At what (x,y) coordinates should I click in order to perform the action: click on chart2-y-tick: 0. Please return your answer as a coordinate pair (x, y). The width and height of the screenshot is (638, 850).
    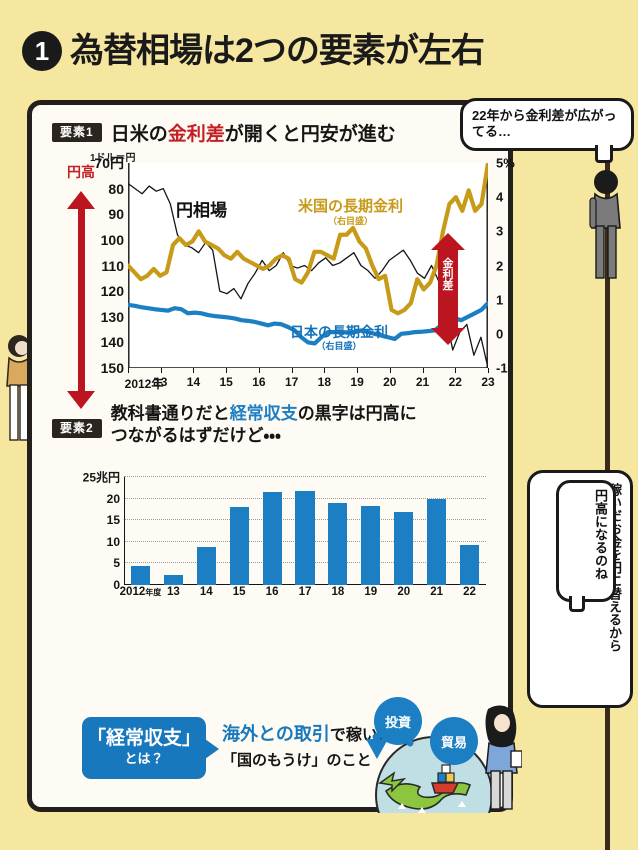
    Looking at the image, I should click on (116, 585).